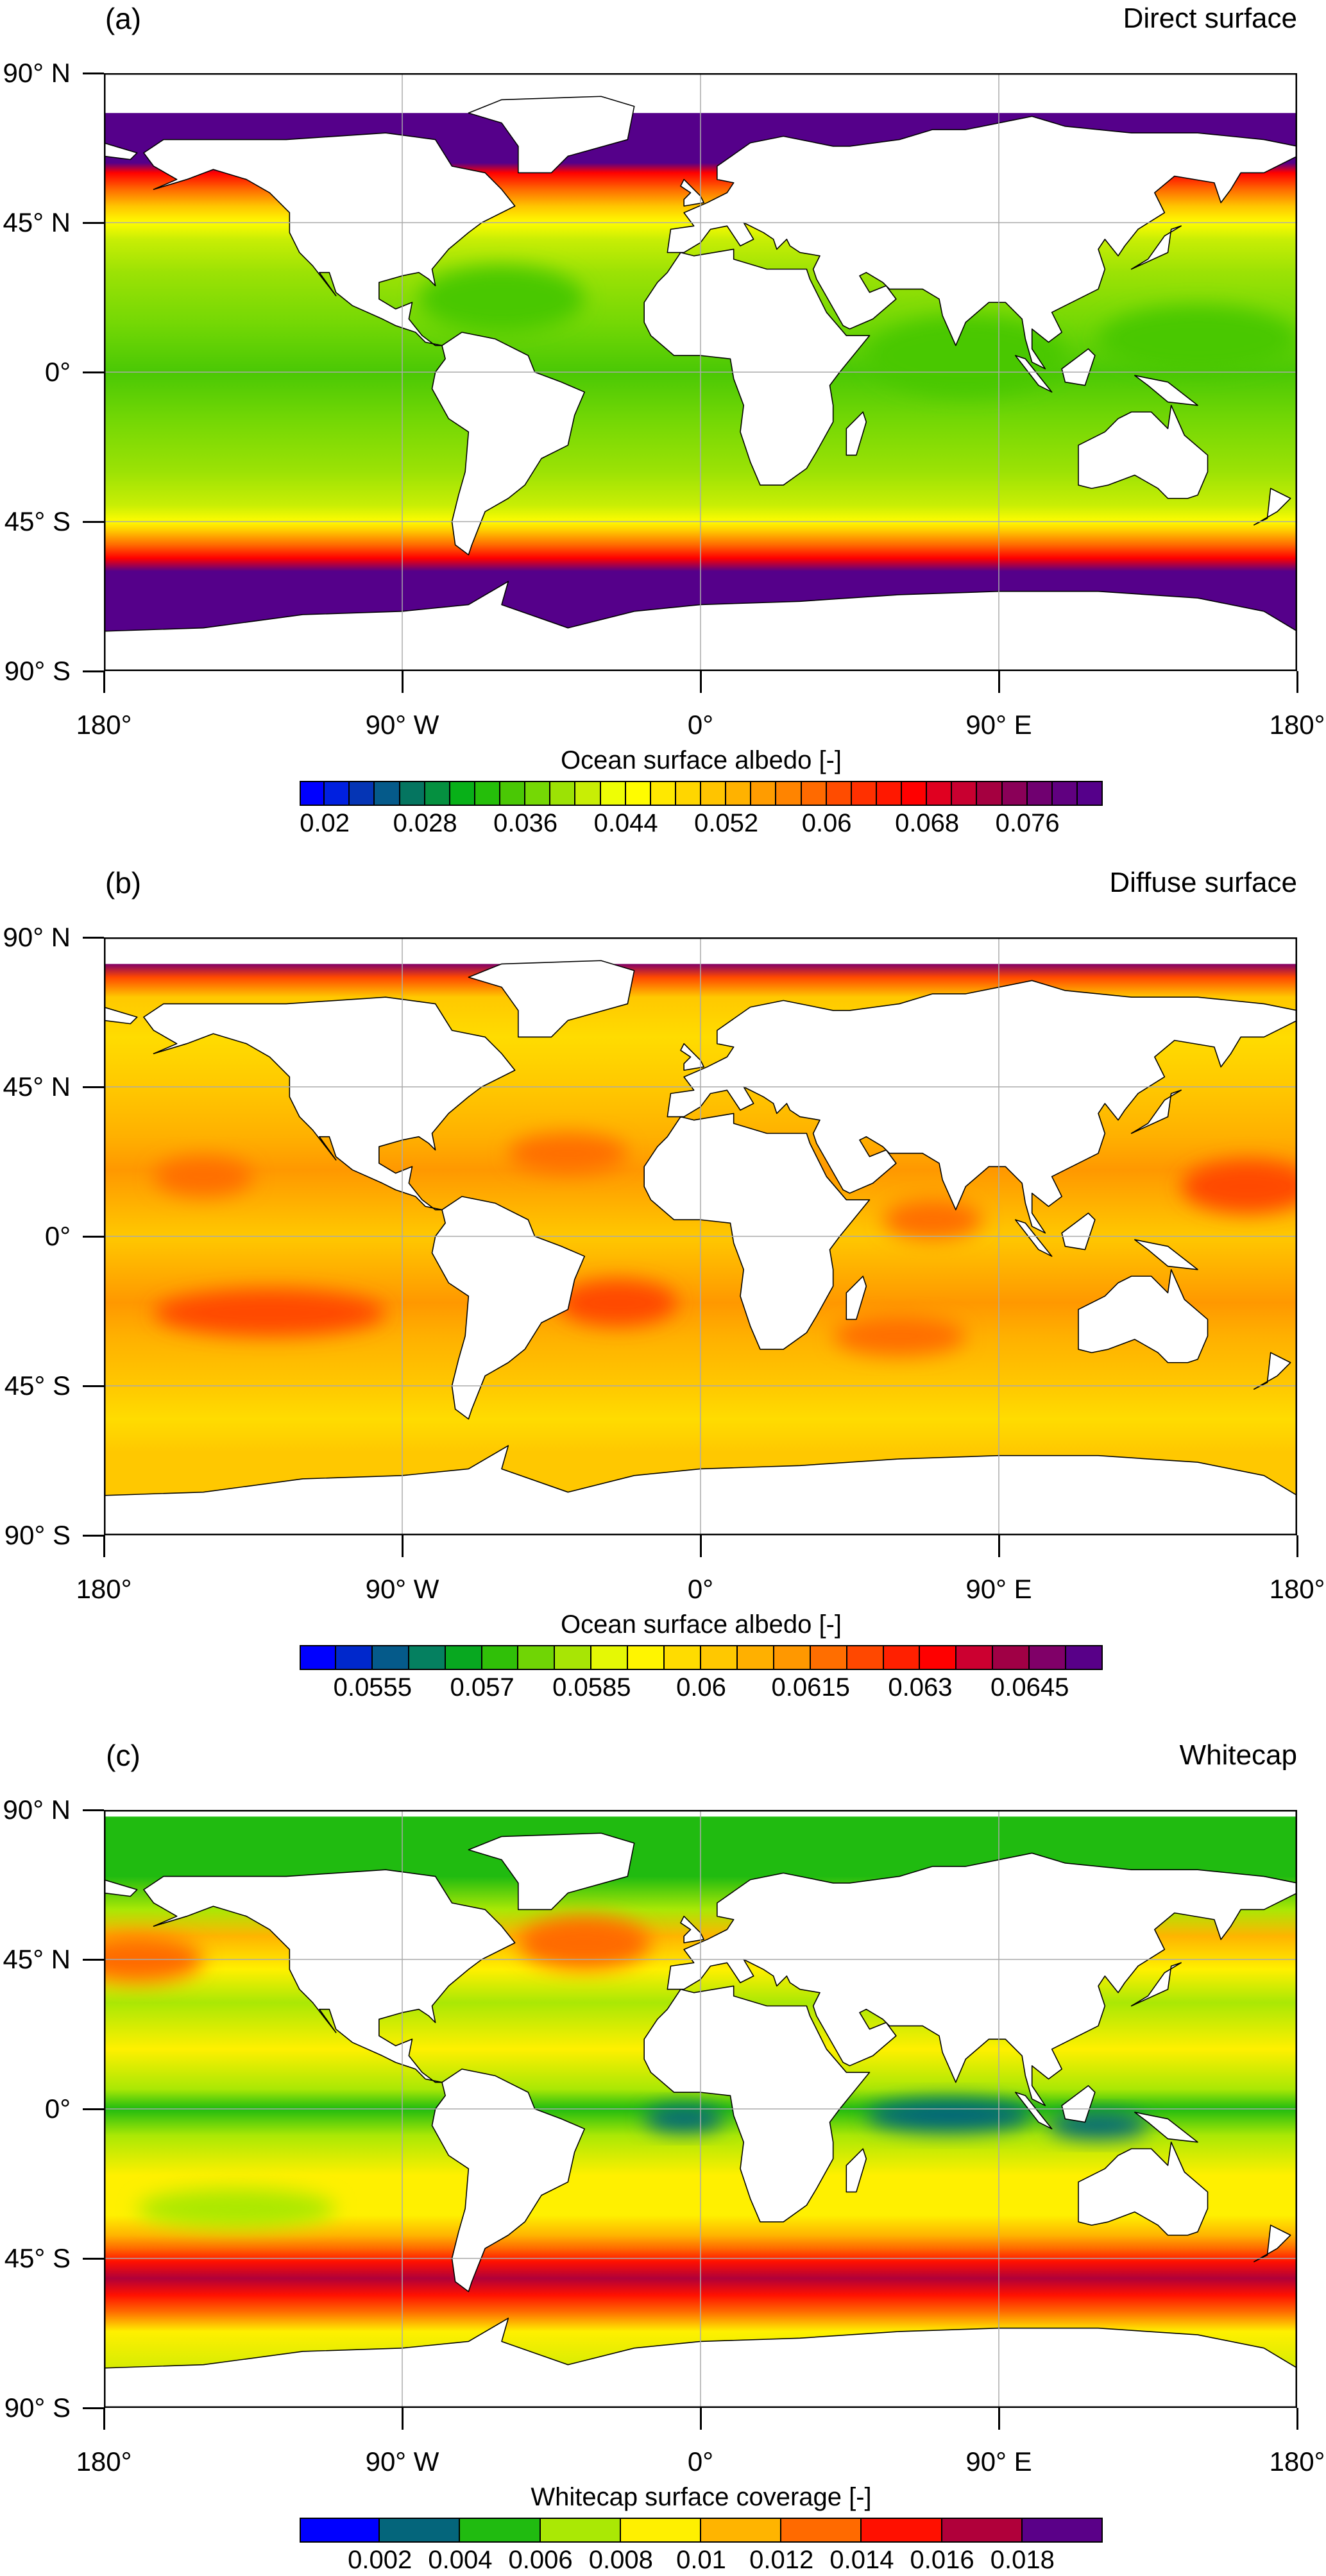 The height and width of the screenshot is (2576, 1326). Describe the element at coordinates (372, 1687) in the screenshot. I see `colorbar-tick-label: 0.0555` at that location.